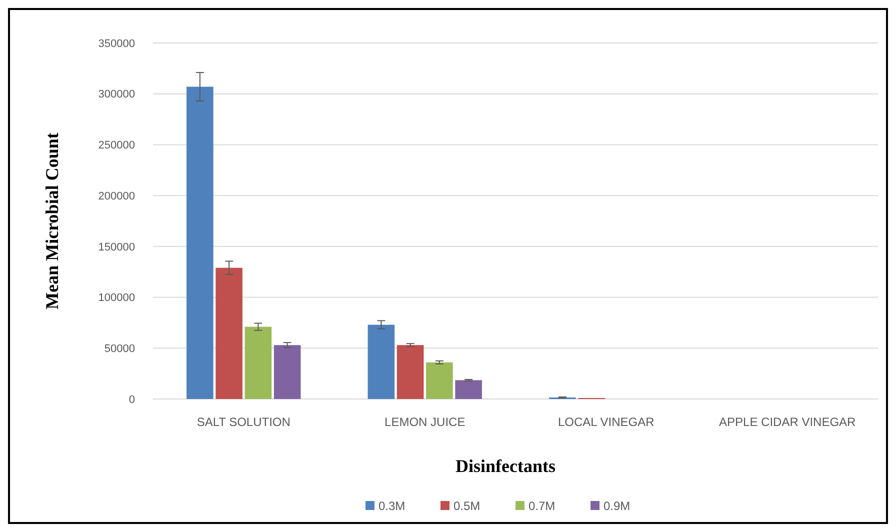  What do you see at coordinates (617, 506) in the screenshot?
I see `legend-label: 0.9M` at bounding box center [617, 506].